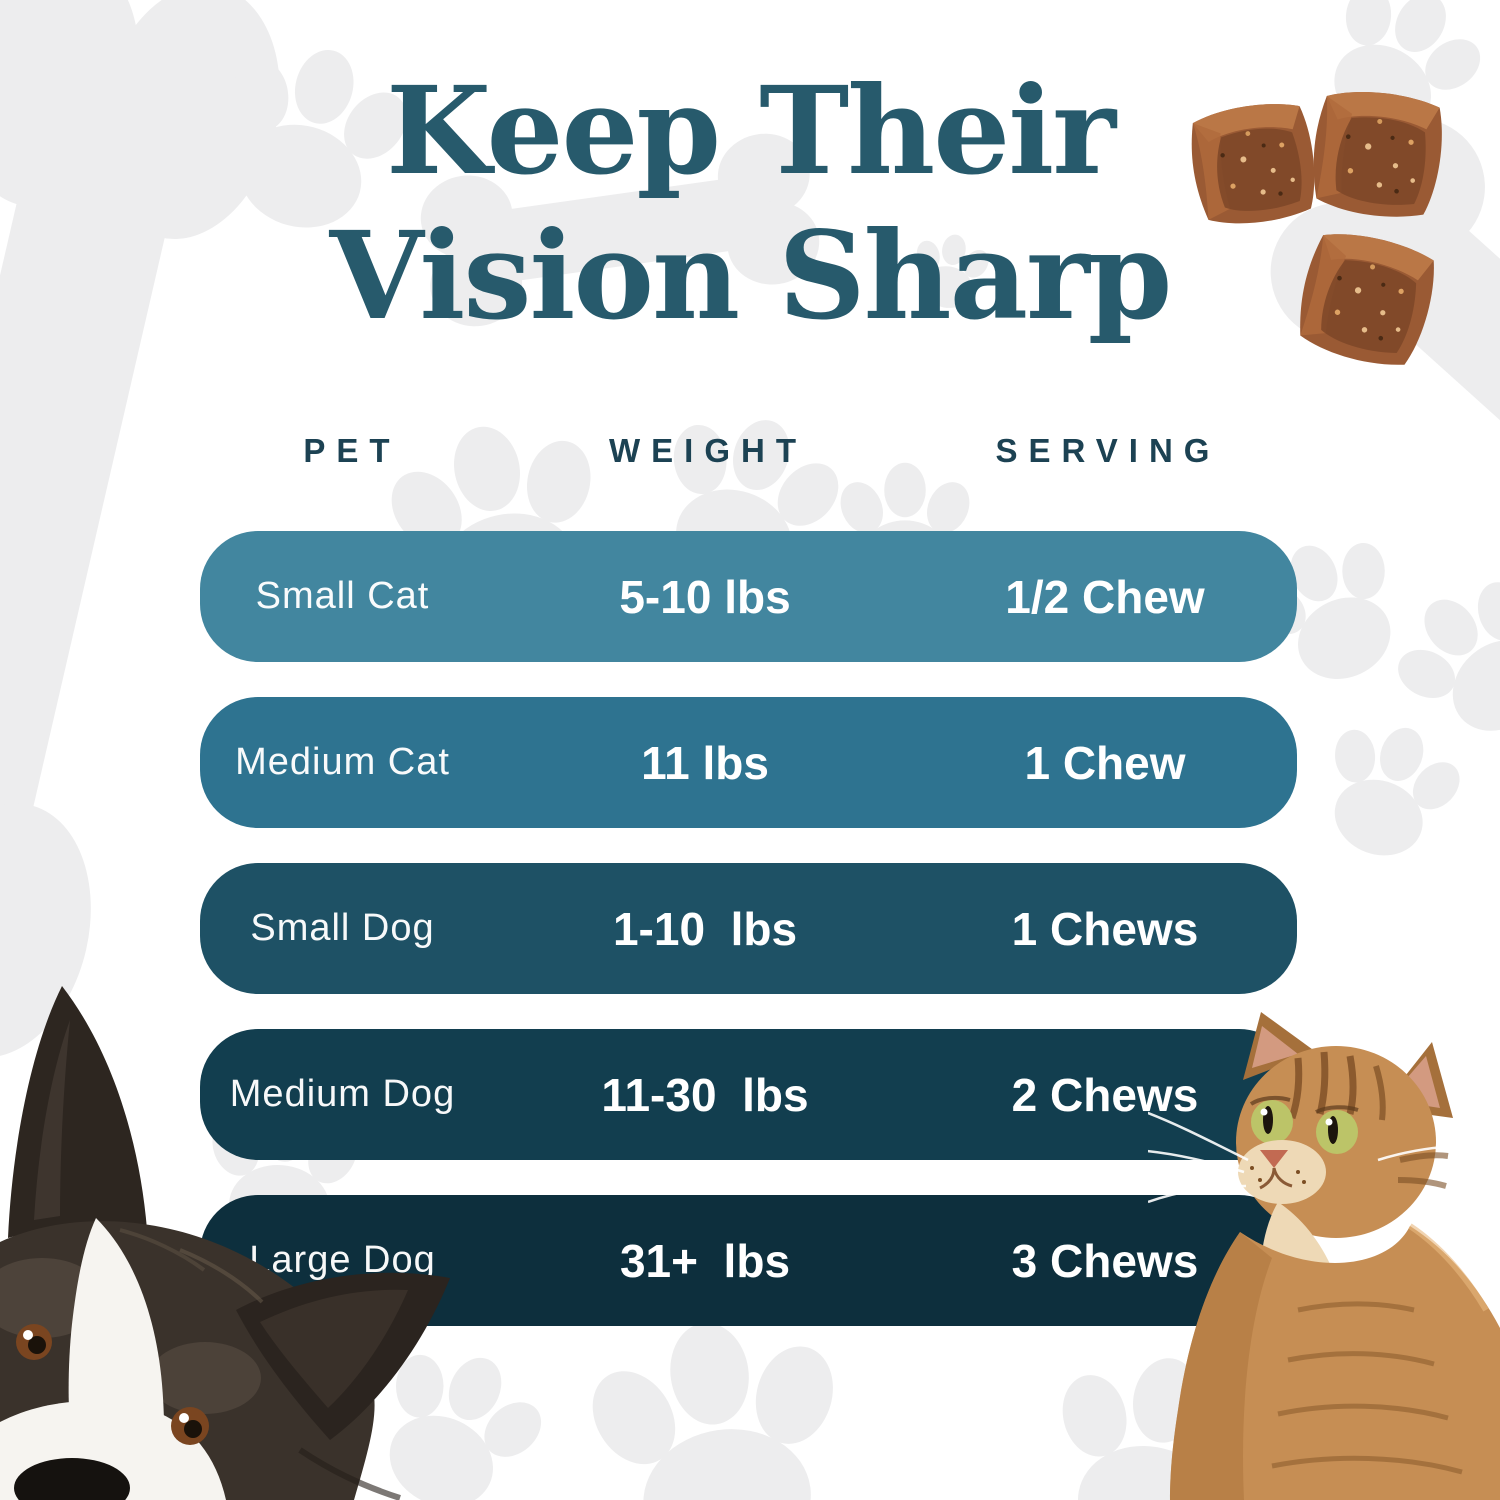 Image resolution: width=1500 pixels, height=1500 pixels. What do you see at coordinates (342, 596) in the screenshot?
I see `pet-cell: Small Cat` at bounding box center [342, 596].